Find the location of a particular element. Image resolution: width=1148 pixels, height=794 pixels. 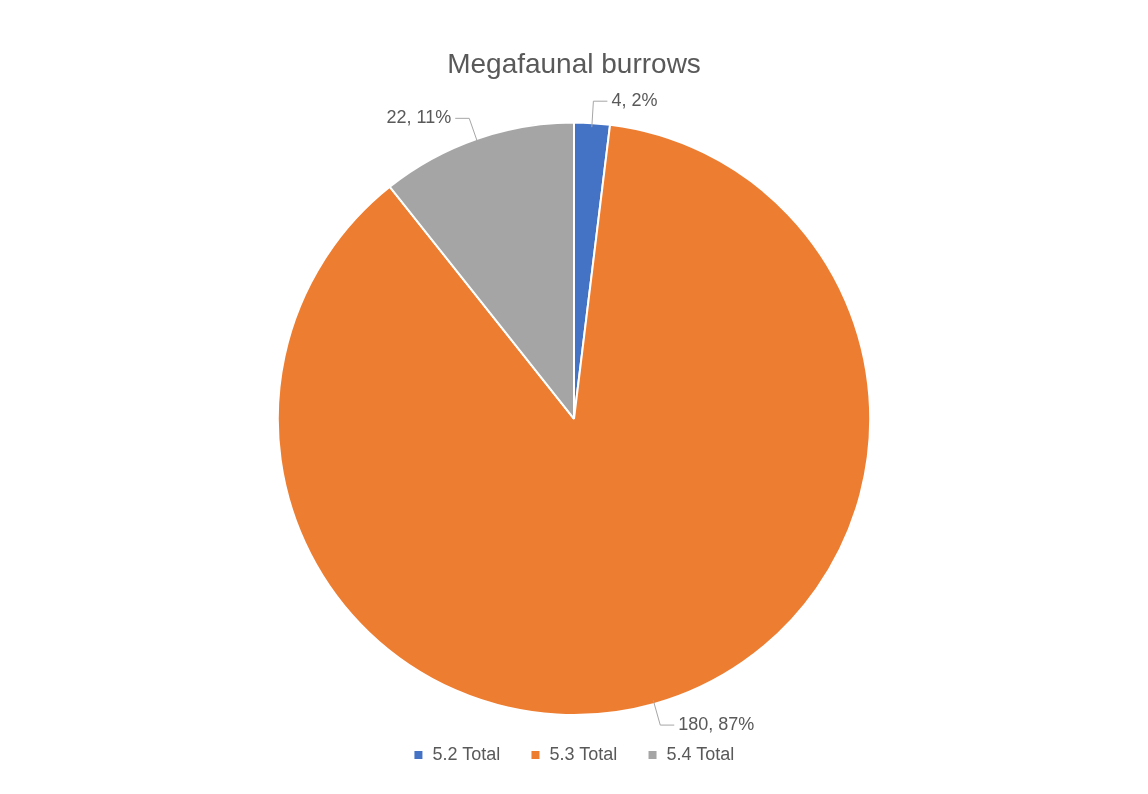

data-label: 4, 2% is located at coordinates (634, 100).